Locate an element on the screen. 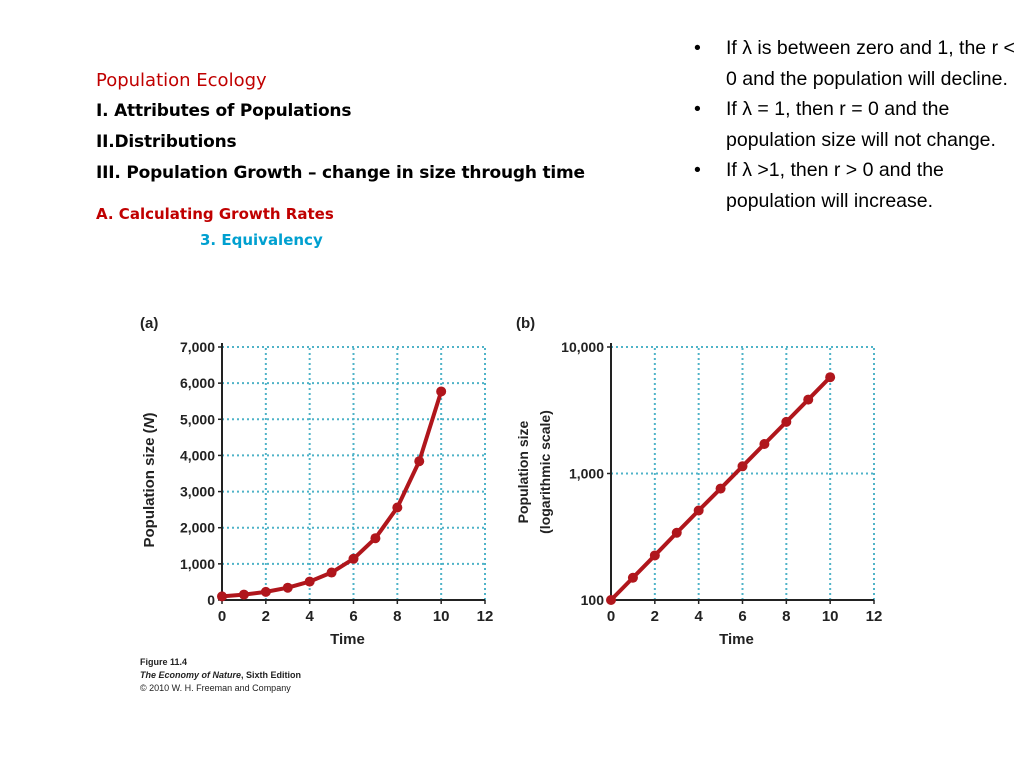  caption-edition: , Sixth Edition is located at coordinates (271, 675).